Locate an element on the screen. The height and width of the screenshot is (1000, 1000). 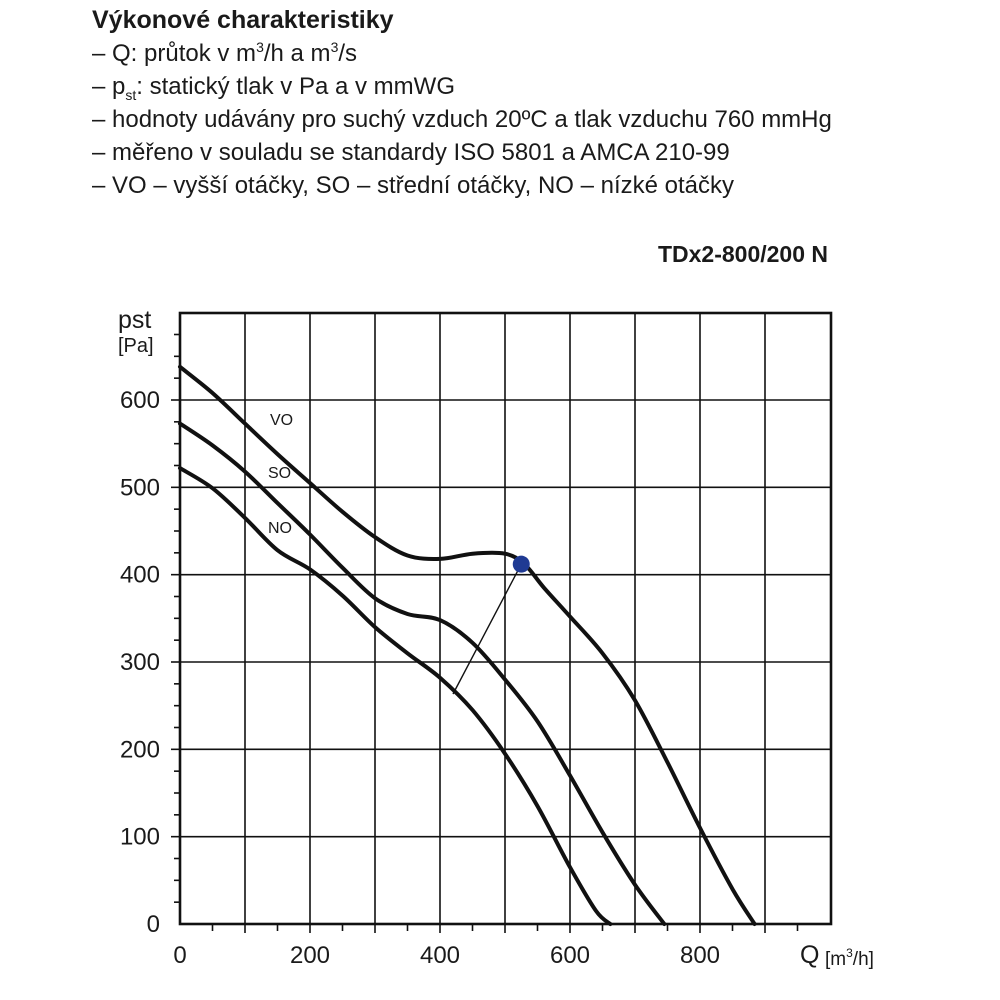
header-title: Výkonové charakteristiky is located at coordinates (243, 20).